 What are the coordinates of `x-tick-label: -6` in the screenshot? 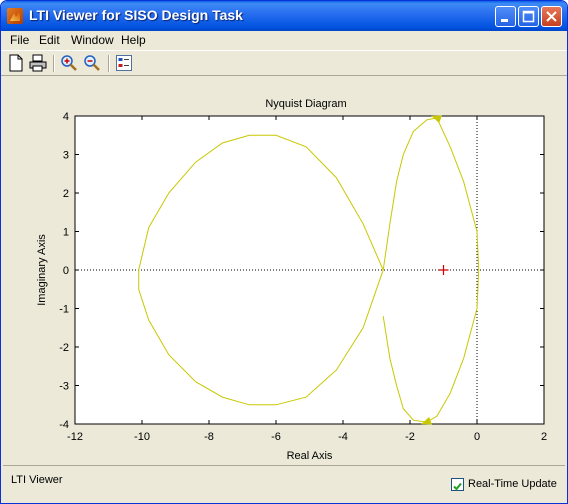 It's located at (276, 437).